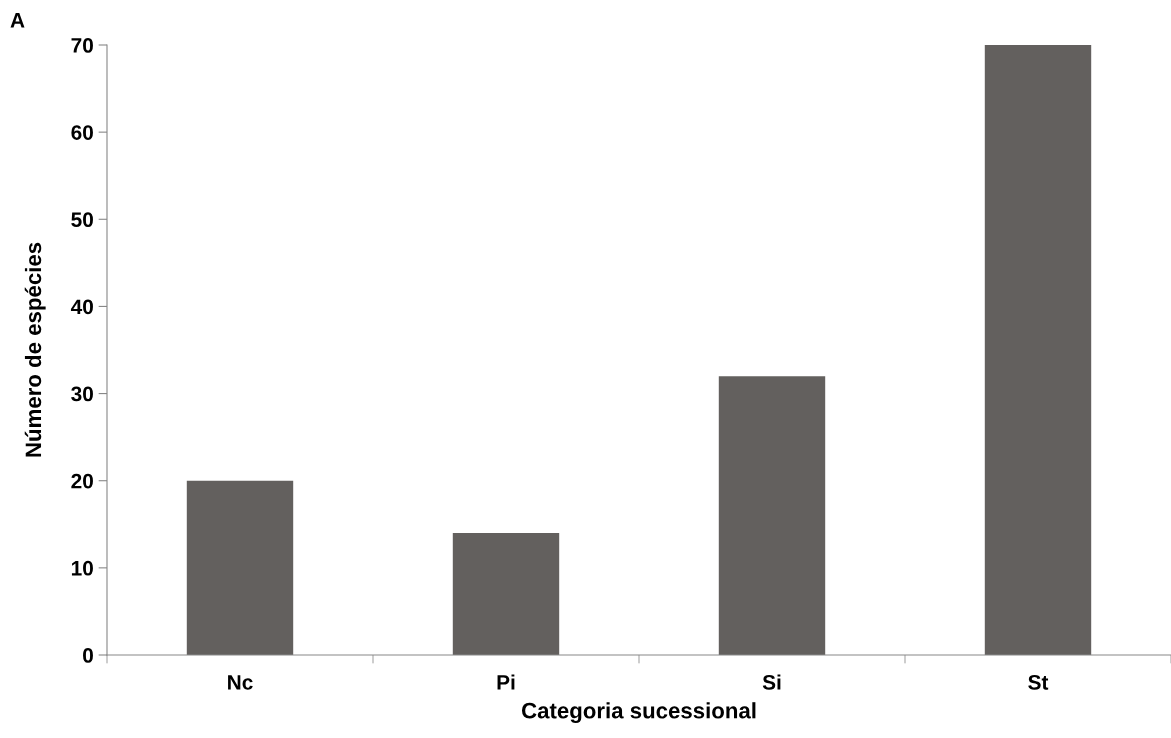 The image size is (1171, 738). Describe the element at coordinates (638, 713) in the screenshot. I see `x-axis-title: Categoria sucessional` at that location.